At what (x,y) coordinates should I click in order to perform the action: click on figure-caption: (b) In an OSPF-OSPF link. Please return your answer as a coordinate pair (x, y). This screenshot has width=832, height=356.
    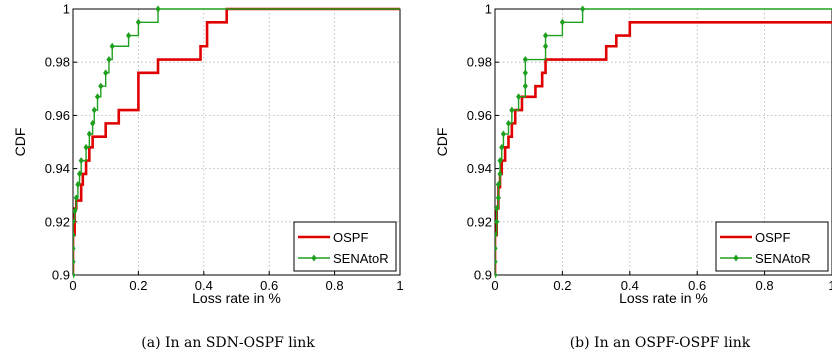
    Looking at the image, I should click on (660, 343).